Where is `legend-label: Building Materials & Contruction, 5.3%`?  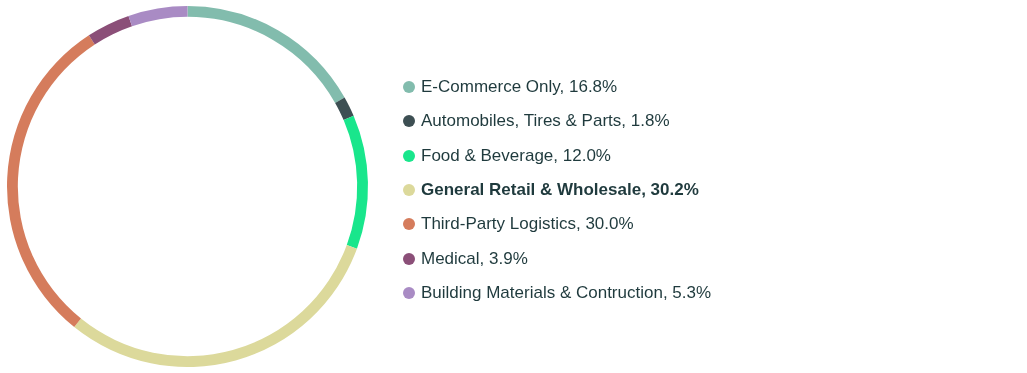
legend-label: Building Materials & Contruction, 5.3% is located at coordinates (566, 292).